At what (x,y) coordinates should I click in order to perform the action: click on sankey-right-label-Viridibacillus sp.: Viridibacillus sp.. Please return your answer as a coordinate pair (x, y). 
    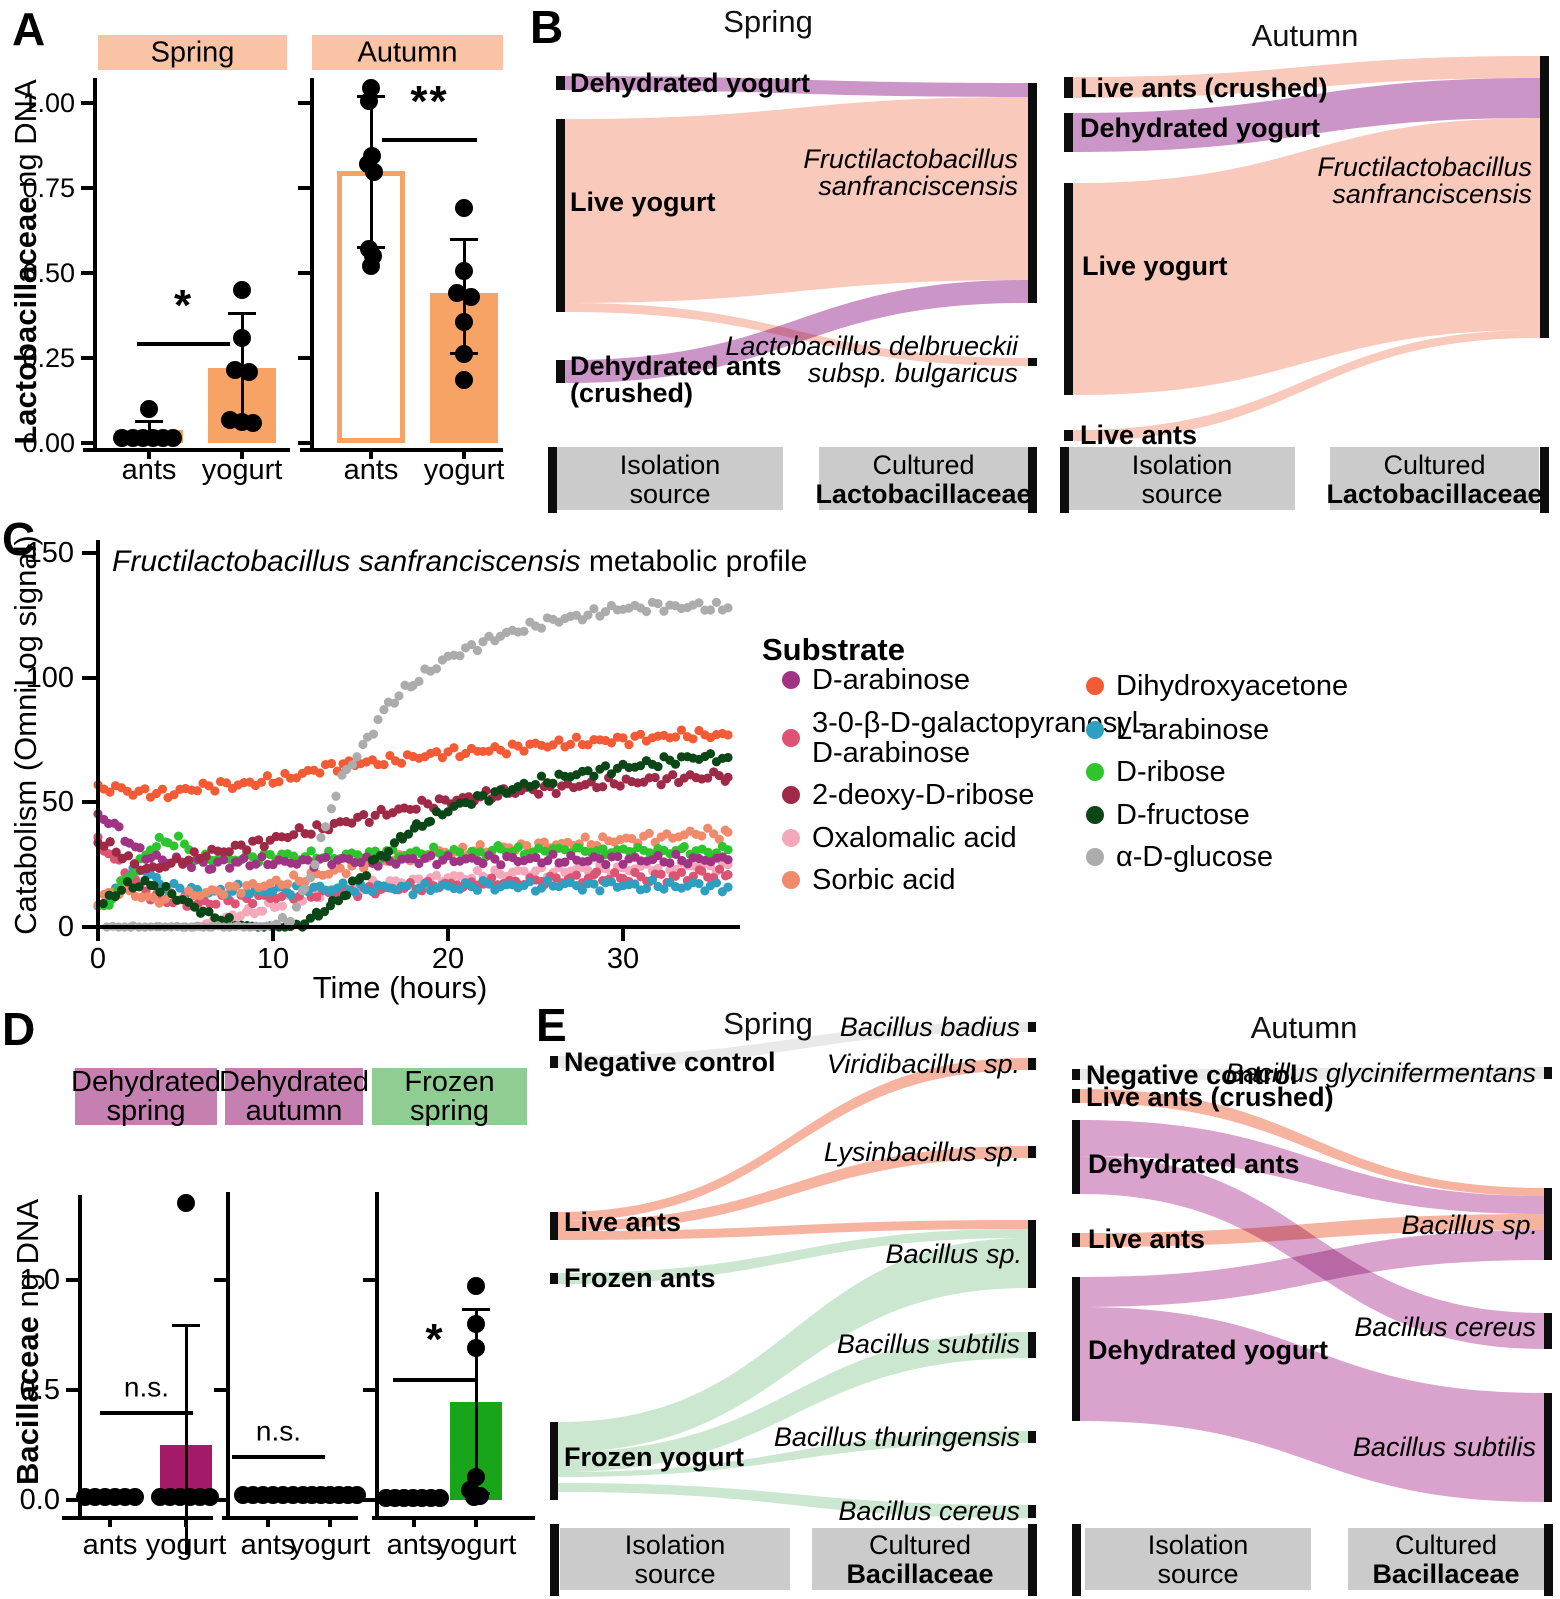
    Looking at the image, I should click on (923, 1063).